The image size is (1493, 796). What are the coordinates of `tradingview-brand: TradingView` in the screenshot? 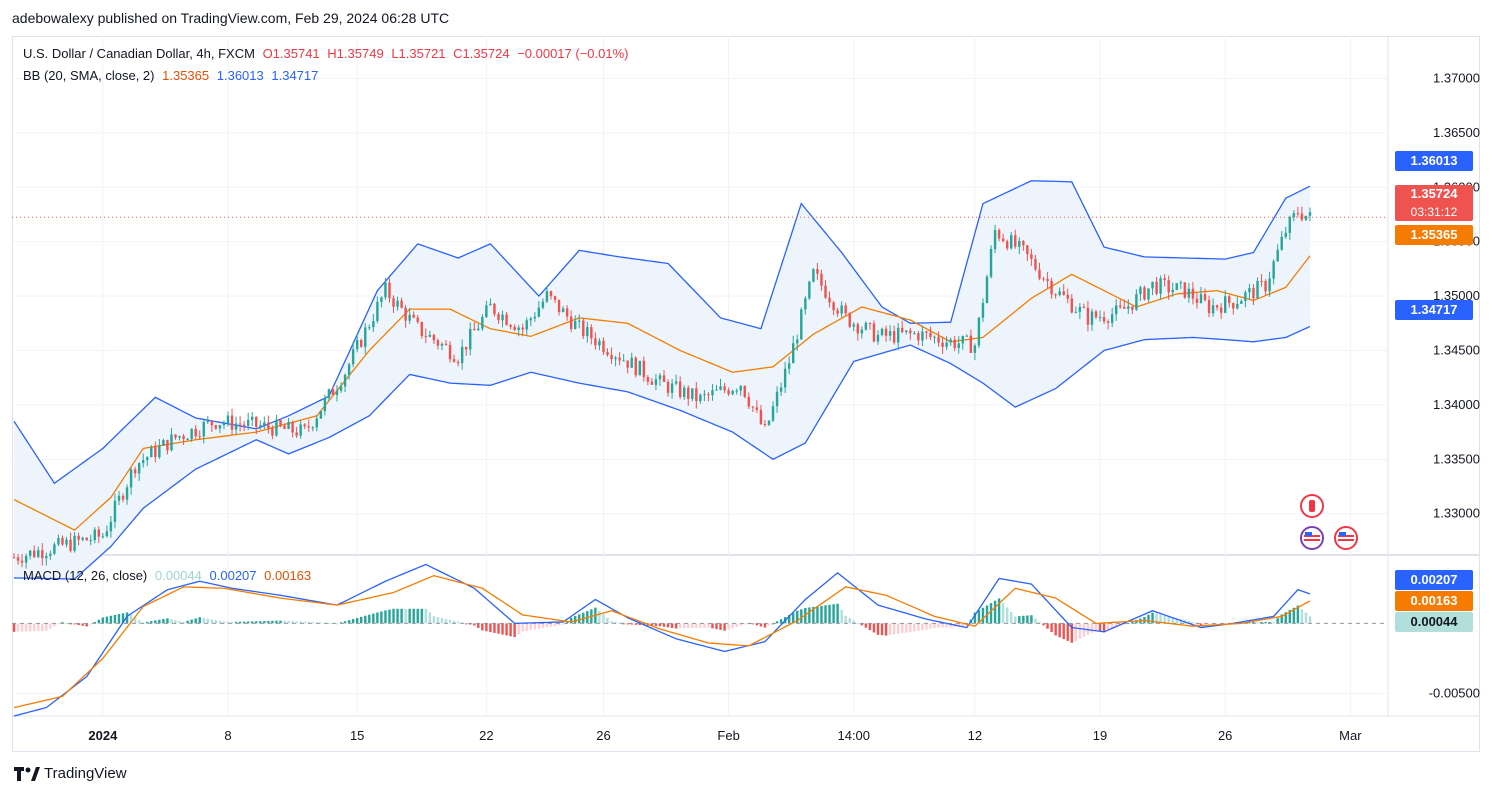 It's located at (70, 773).